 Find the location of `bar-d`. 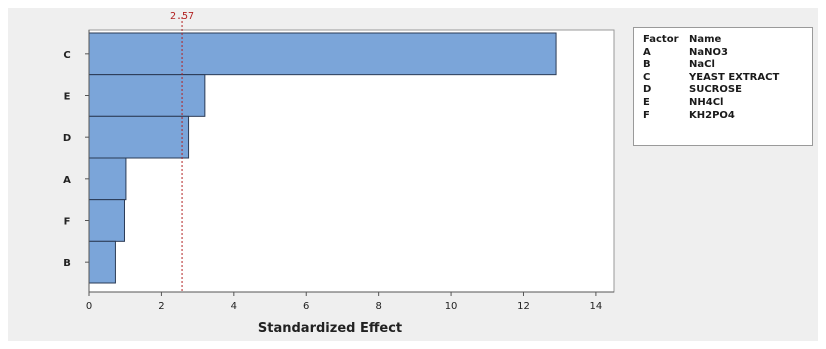

bar-d is located at coordinates (139, 137).